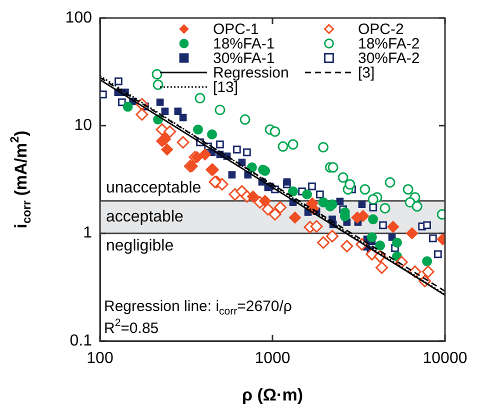  I want to click on x-tick-label: 100, so click(100, 359).